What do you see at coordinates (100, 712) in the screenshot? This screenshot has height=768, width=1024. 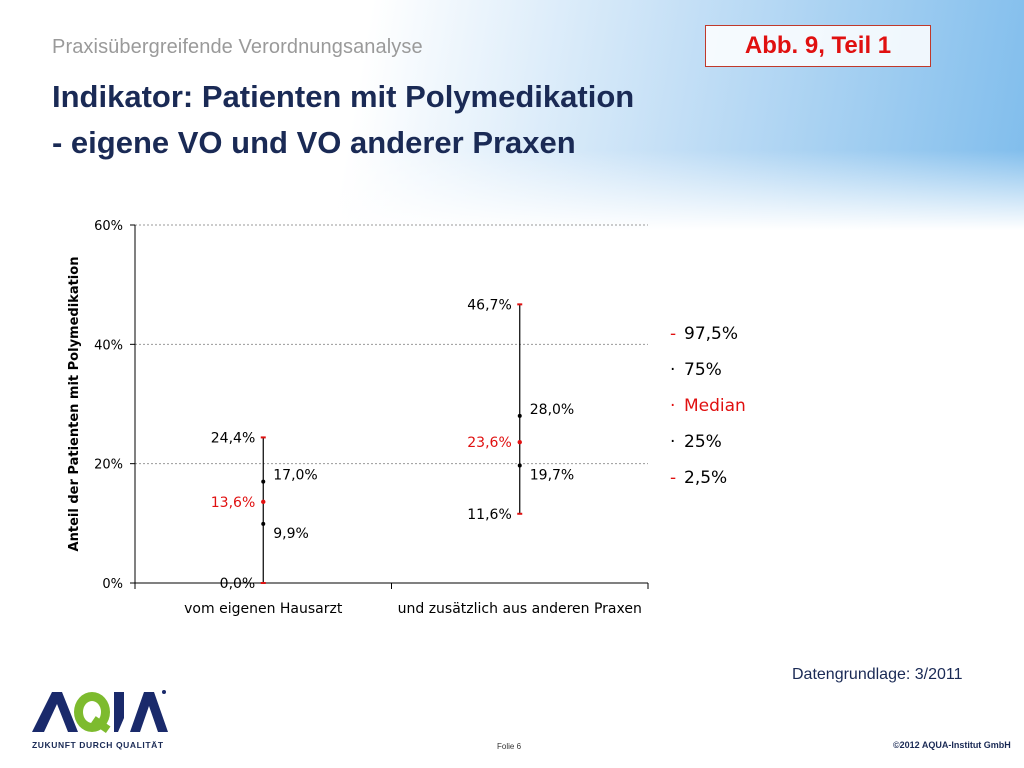 I see `aqua-logo` at bounding box center [100, 712].